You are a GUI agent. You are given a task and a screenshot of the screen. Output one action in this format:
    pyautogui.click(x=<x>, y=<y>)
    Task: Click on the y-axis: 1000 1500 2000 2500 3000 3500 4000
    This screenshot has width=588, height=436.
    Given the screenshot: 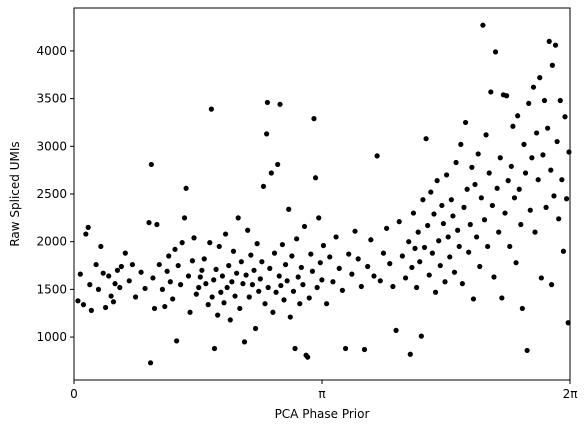 What is the action you would take?
    pyautogui.click(x=55, y=194)
    